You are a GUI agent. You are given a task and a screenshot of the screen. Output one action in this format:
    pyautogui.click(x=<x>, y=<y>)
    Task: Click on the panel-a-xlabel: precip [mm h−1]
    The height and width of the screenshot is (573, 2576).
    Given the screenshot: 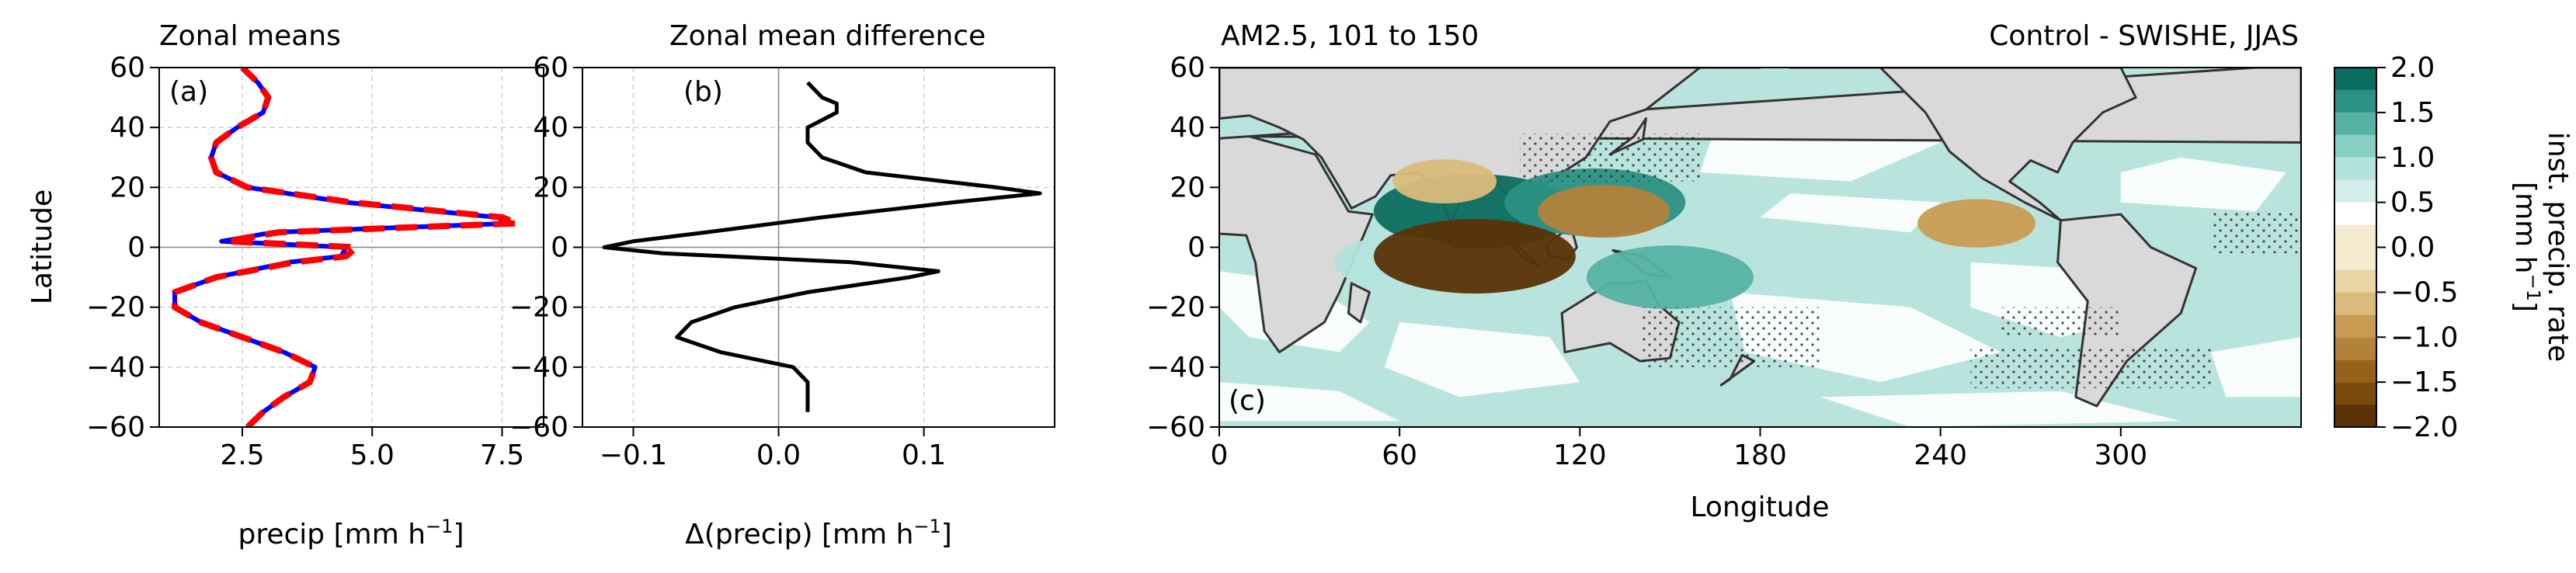 What is the action you would take?
    pyautogui.click(x=351, y=533)
    